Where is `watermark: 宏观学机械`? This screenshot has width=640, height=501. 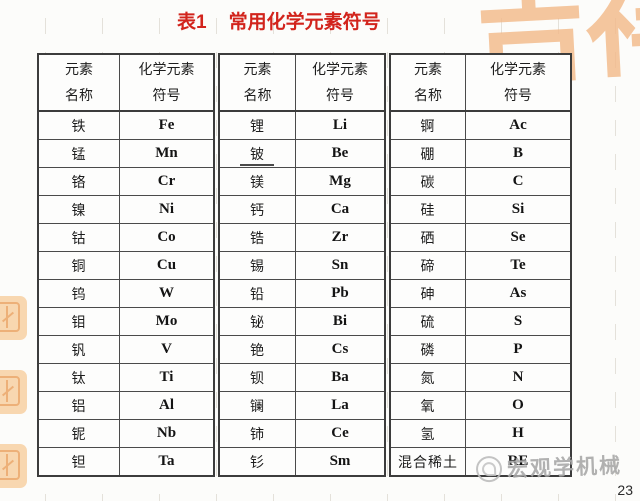
watermark: 宏观学机械 is located at coordinates (549, 466).